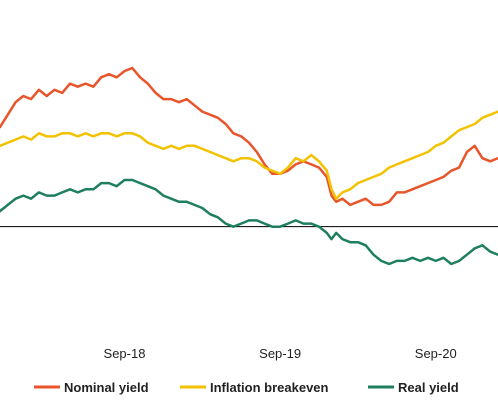 Image resolution: width=498 pixels, height=416 pixels. What do you see at coordinates (436, 353) in the screenshot?
I see `x-tick-label-2: Sep-20` at bounding box center [436, 353].